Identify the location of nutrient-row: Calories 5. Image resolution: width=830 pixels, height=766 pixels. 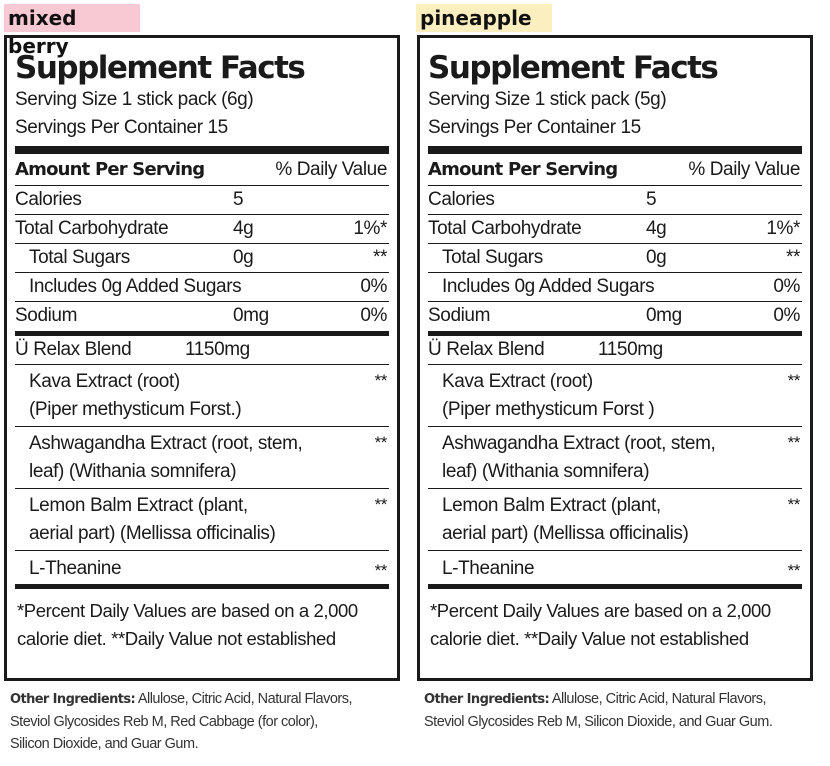
(615, 200).